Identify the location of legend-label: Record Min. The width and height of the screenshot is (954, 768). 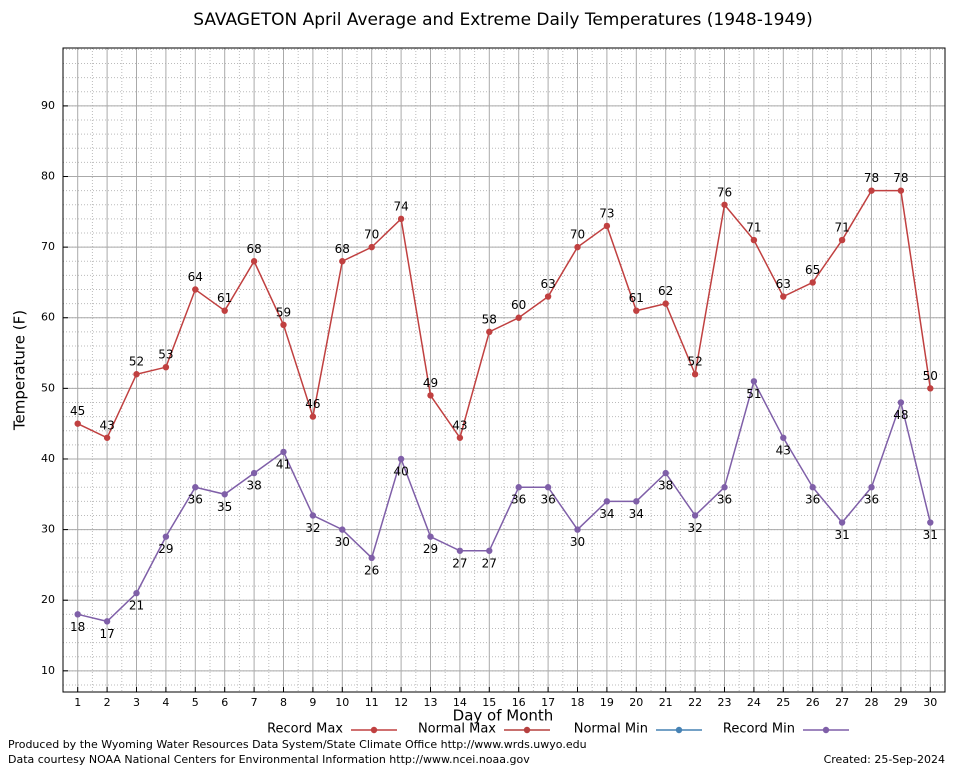
(759, 729).